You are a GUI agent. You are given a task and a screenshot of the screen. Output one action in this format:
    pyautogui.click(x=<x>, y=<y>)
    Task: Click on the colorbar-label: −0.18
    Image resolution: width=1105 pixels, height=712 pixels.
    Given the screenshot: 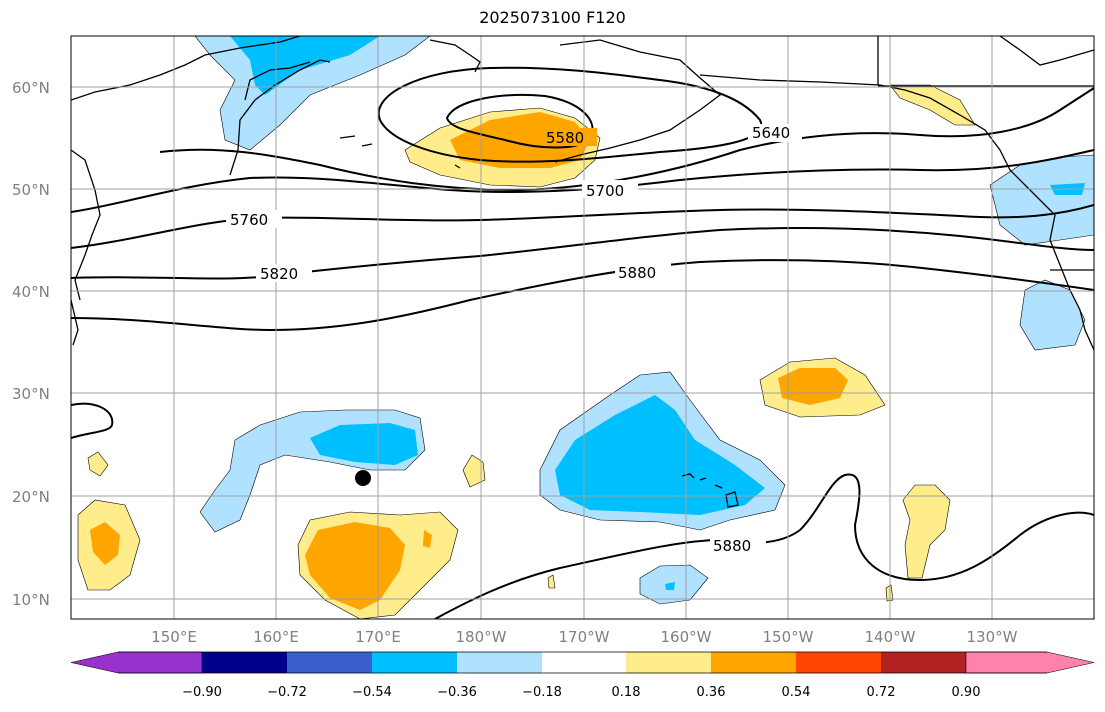 What is the action you would take?
    pyautogui.click(x=542, y=692)
    